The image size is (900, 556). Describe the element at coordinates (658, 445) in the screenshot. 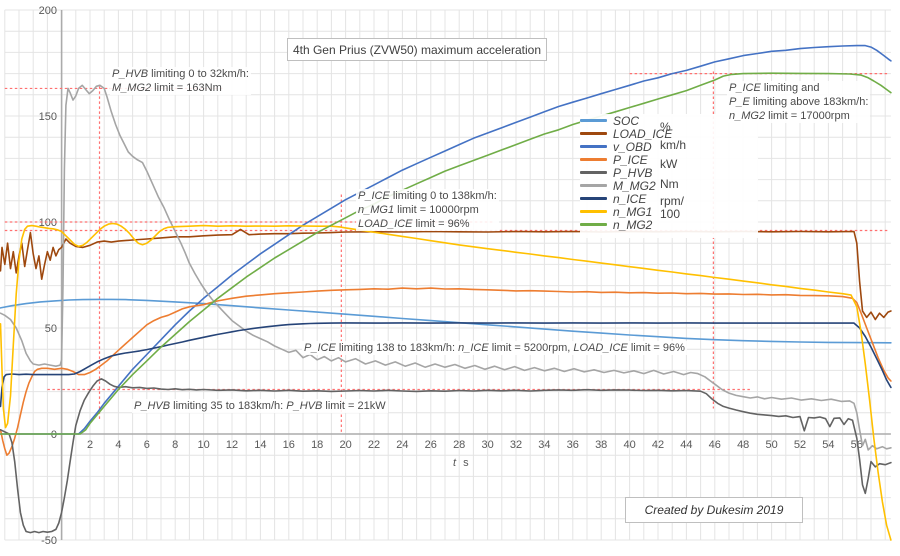

I see `x-tick-label: 42` at that location.